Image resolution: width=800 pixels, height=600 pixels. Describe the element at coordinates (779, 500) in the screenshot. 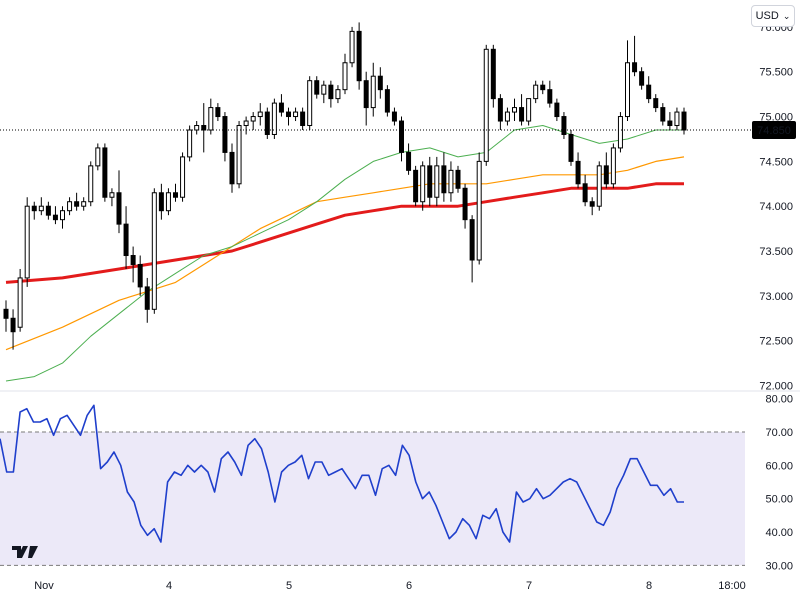

I see `rsi-tick-label: 50.00` at that location.